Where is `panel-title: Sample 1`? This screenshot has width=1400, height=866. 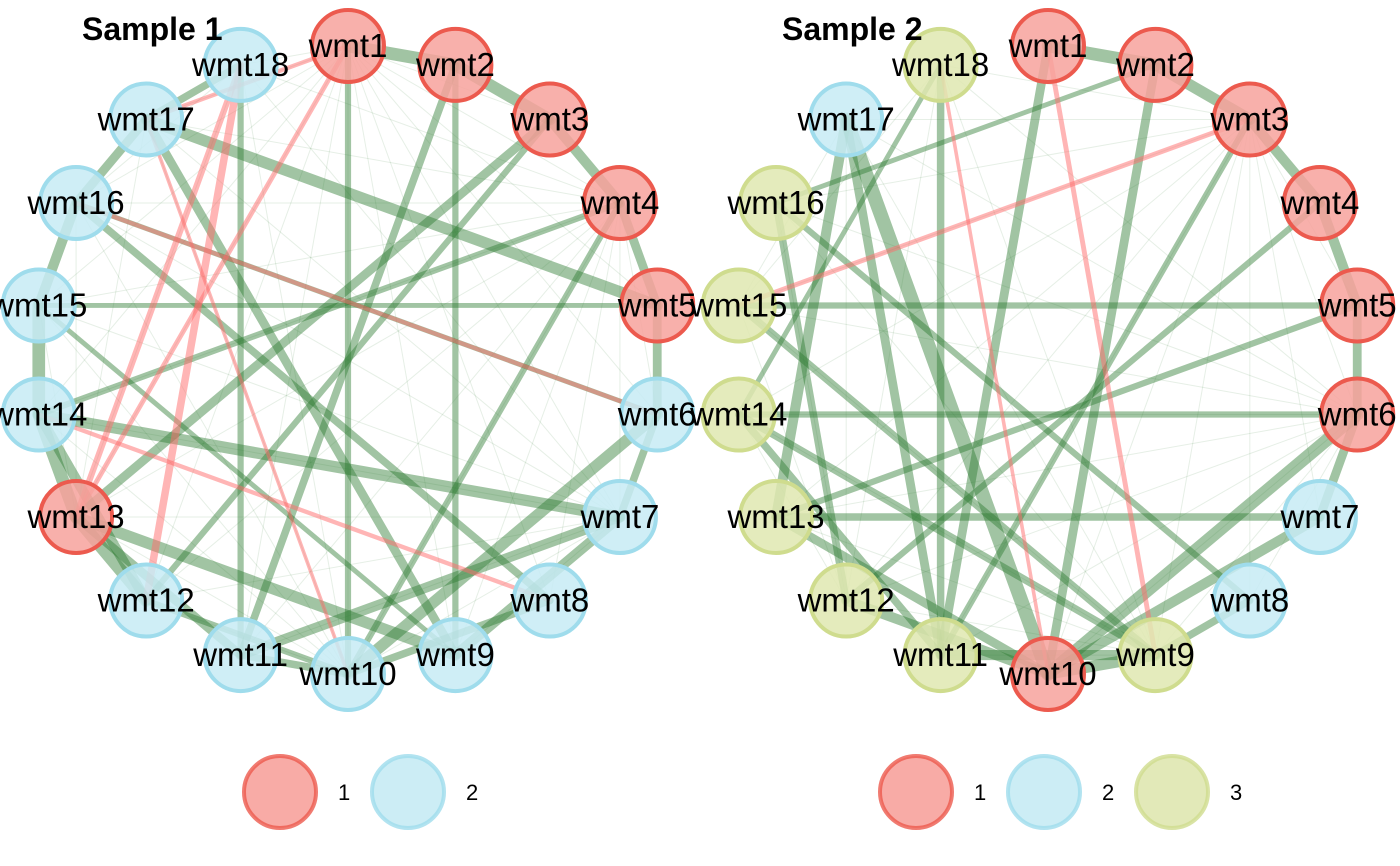
panel-title: Sample 1 is located at coordinates (152, 29).